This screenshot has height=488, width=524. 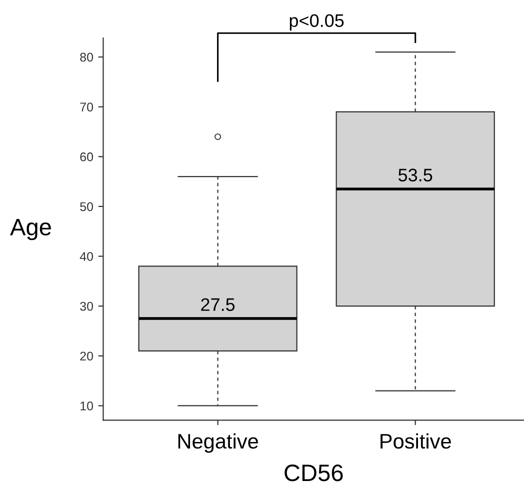 What do you see at coordinates (30, 229) in the screenshot?
I see `y-axis-title: Age` at bounding box center [30, 229].